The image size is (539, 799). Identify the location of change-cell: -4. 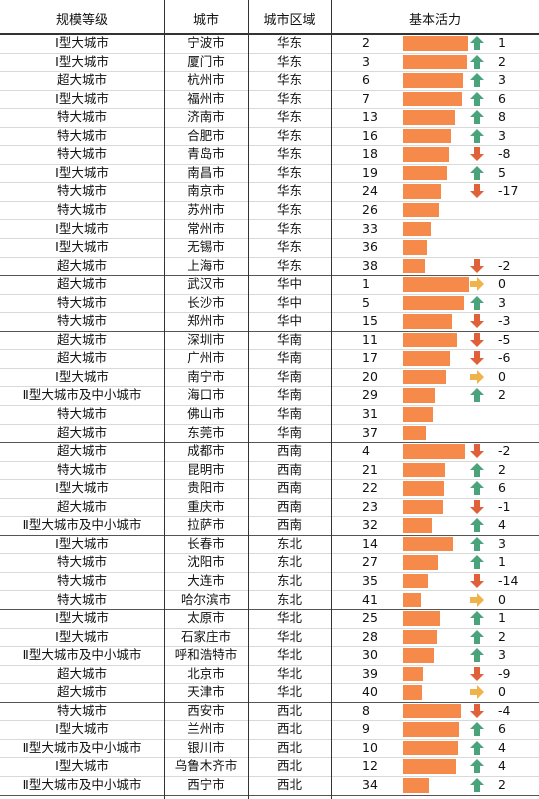
(504, 710).